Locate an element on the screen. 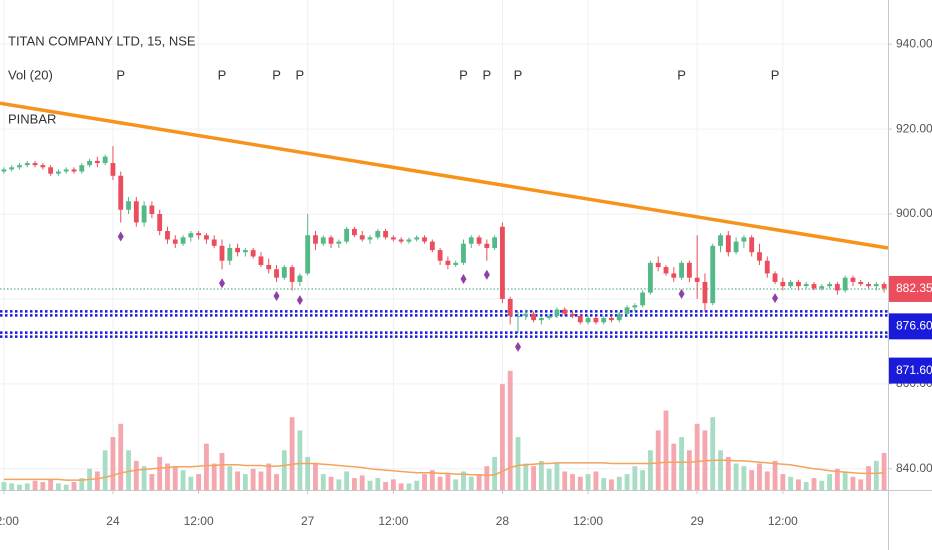  chart-title: TITAN COMPANY LTD, 15, NSE is located at coordinates (102, 40).